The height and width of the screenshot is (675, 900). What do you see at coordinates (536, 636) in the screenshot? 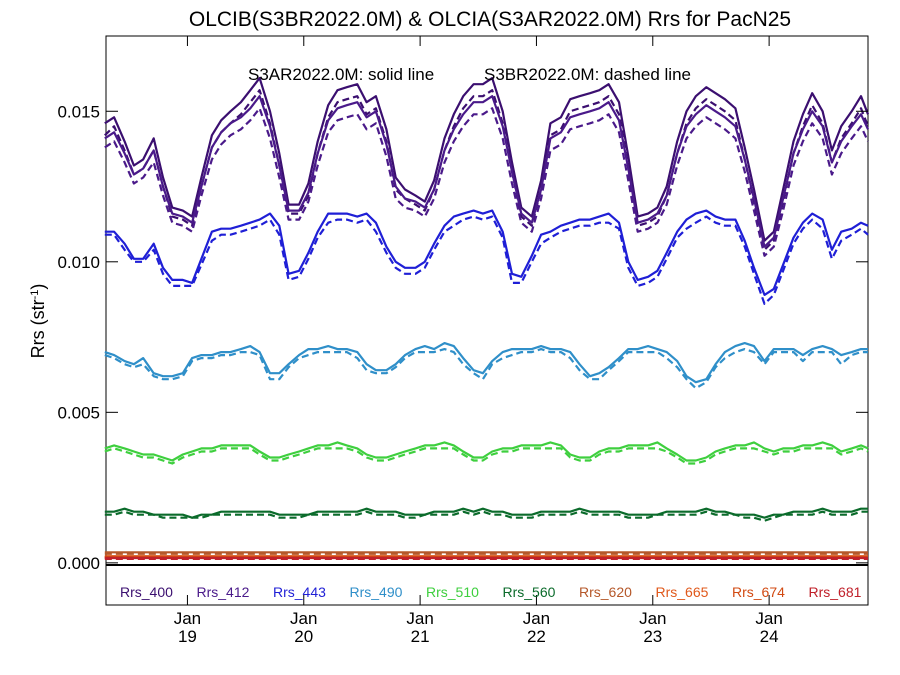
I see `x-tick-label-year: 22` at bounding box center [536, 636].